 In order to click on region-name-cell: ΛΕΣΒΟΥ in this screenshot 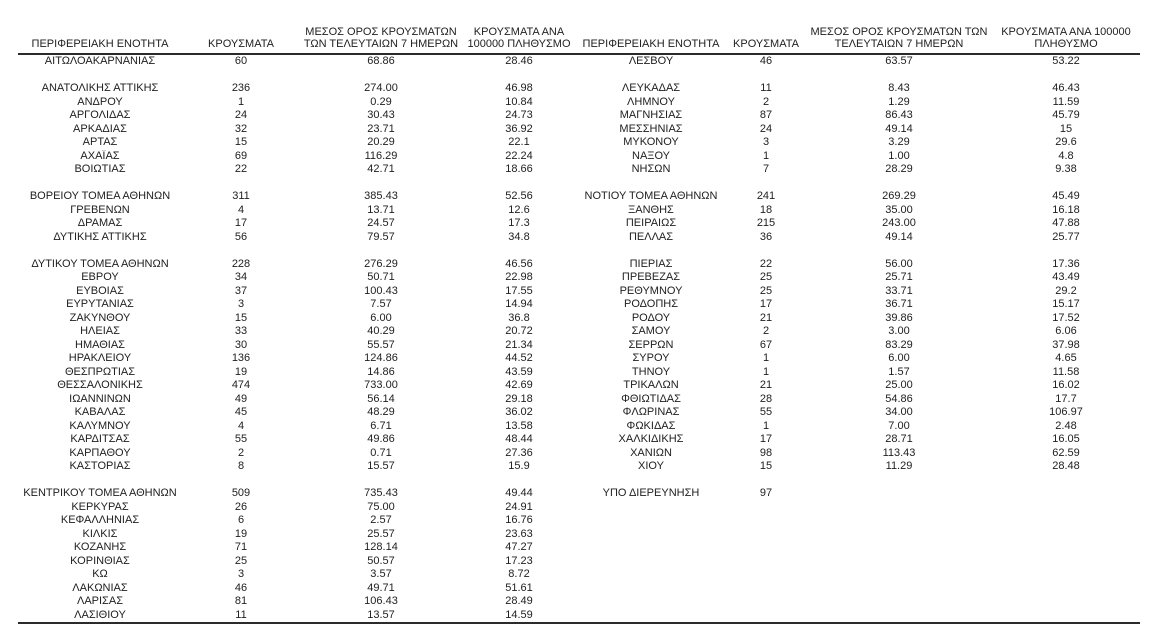, I will do `click(651, 61)`.